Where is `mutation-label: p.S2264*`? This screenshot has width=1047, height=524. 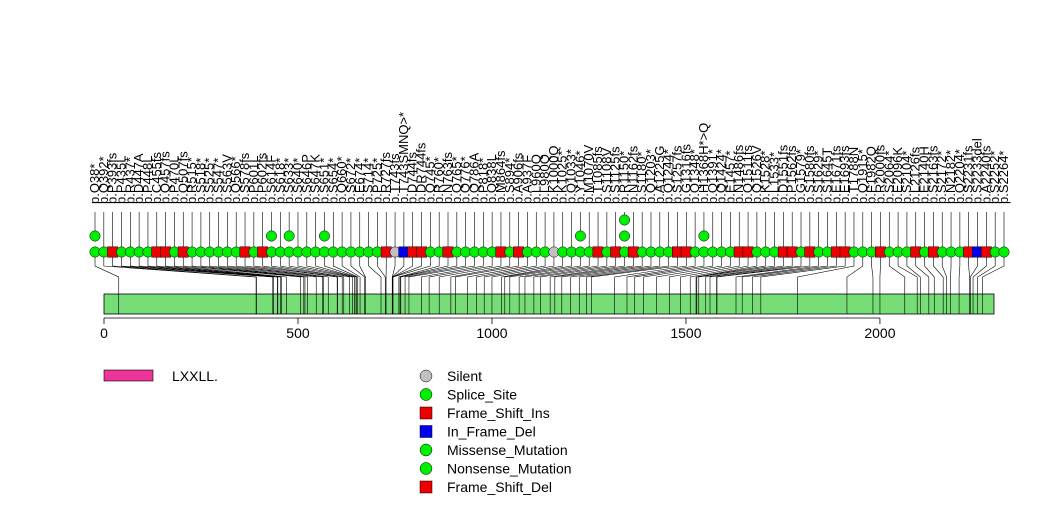 mutation-label: p.S2264* is located at coordinates (1003, 178).